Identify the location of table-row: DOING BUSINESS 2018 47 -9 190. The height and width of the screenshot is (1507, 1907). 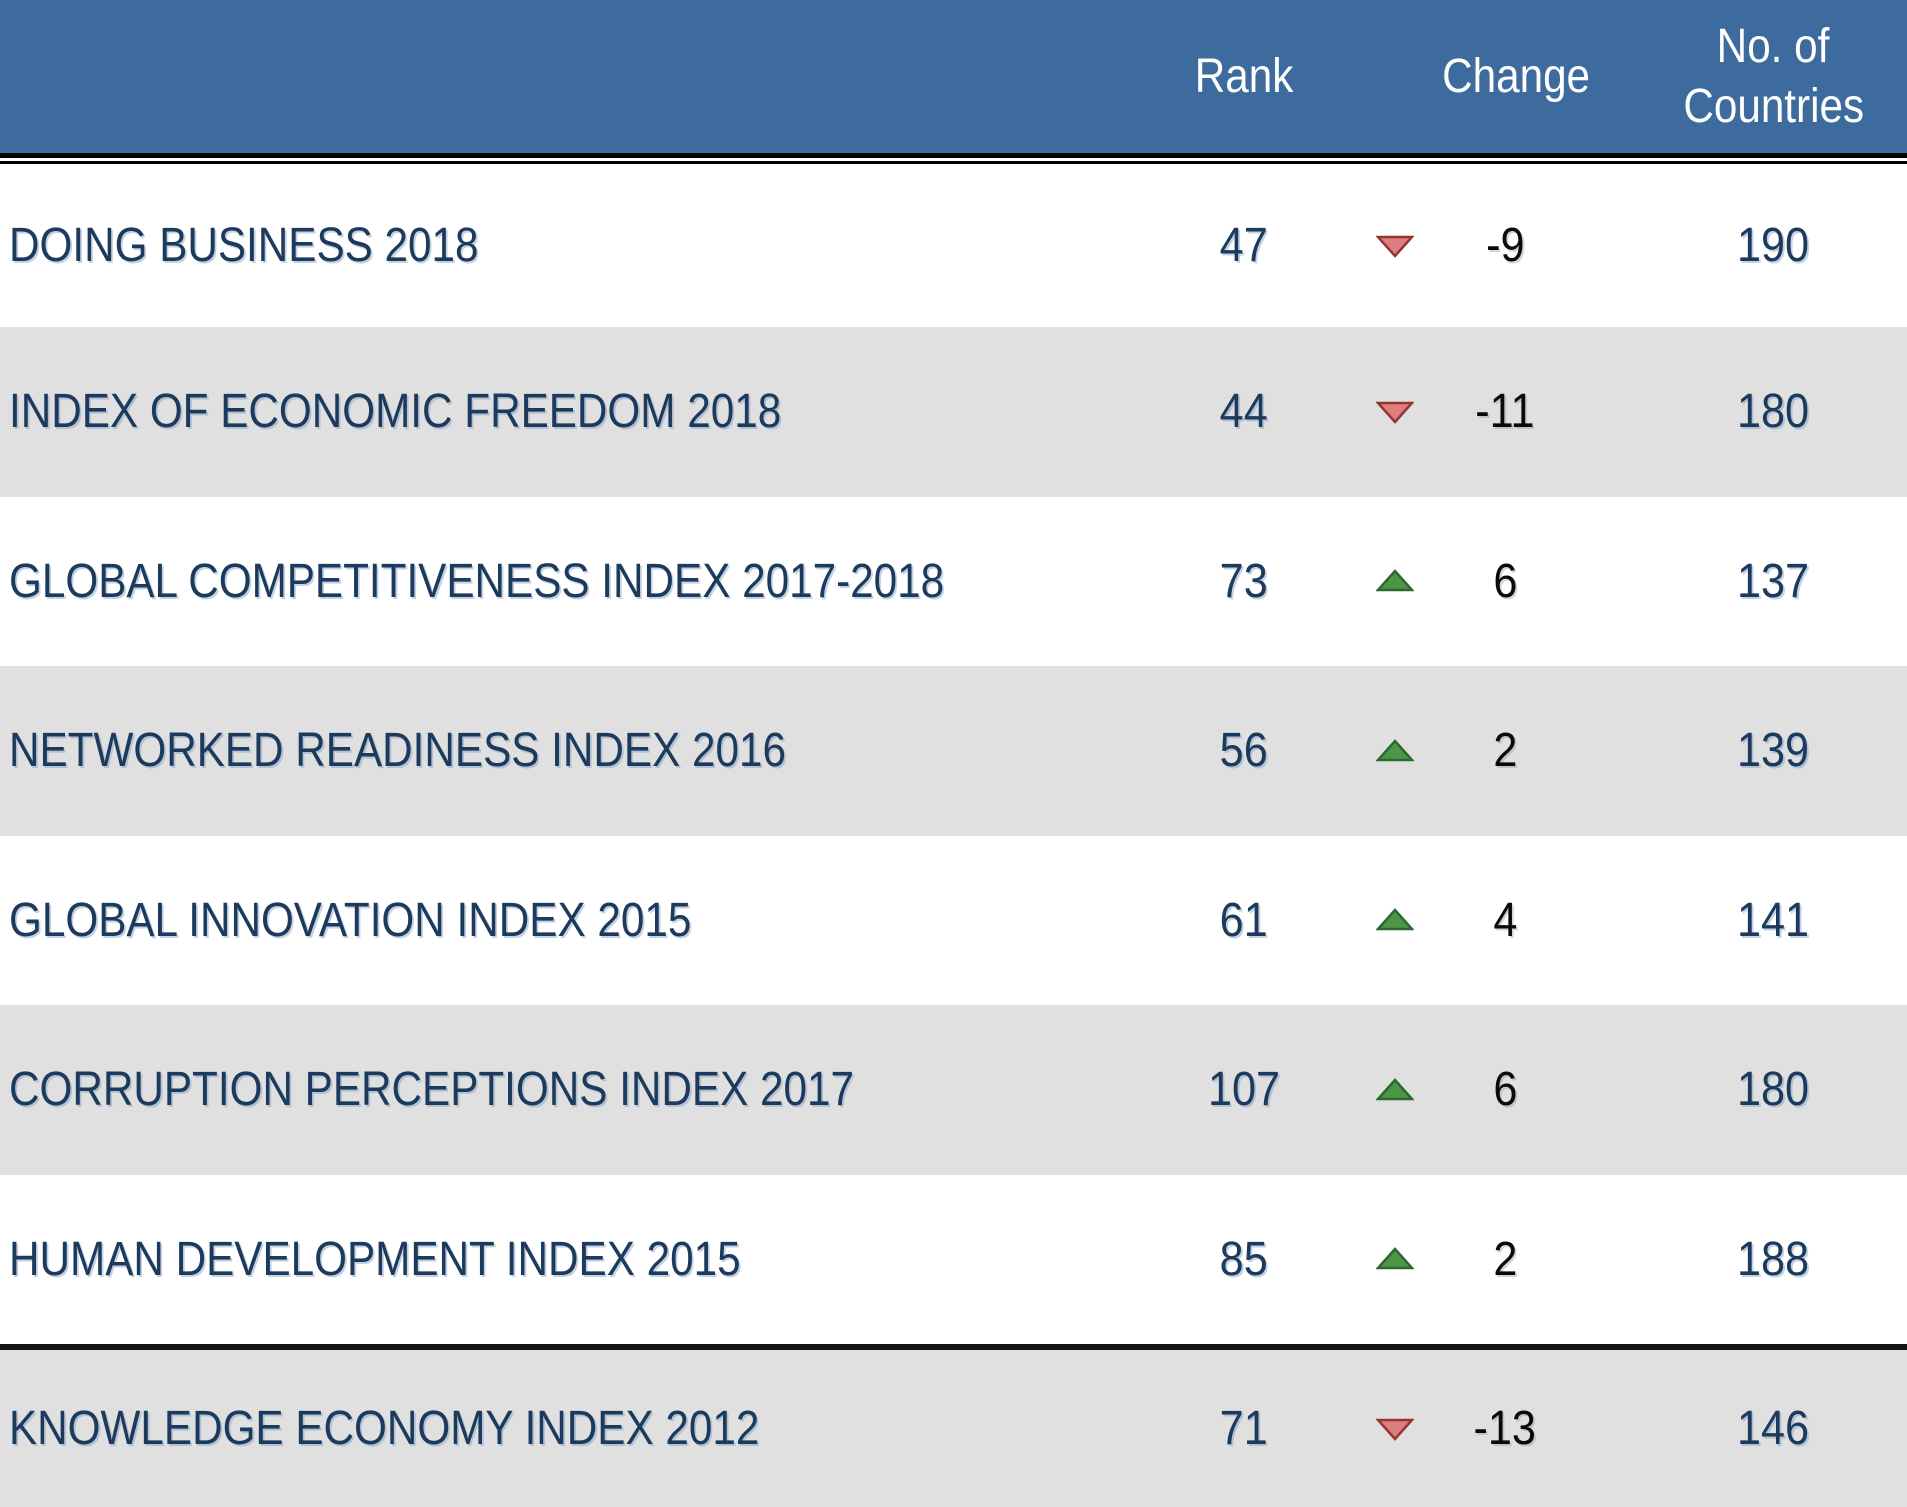
(953, 245).